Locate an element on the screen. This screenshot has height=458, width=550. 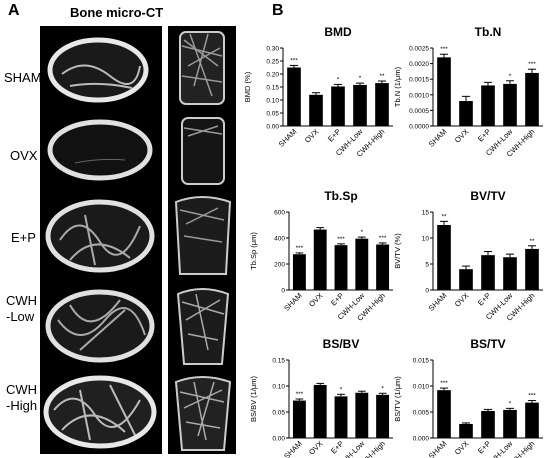
y-tick-label: 0.0010 is located at coordinates (419, 95).